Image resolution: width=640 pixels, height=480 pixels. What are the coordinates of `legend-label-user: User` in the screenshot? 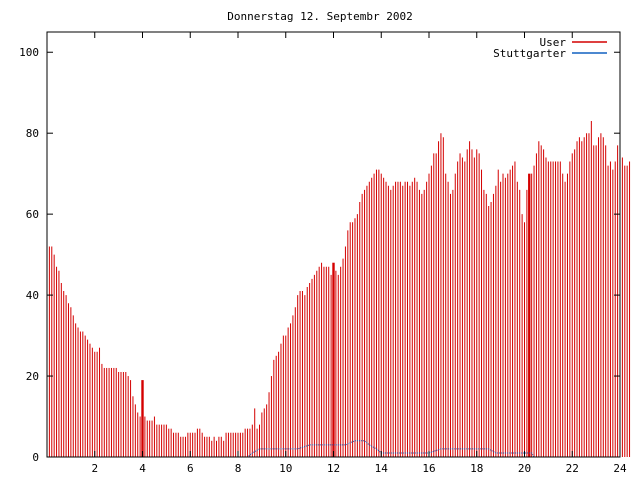 It's located at (553, 42).